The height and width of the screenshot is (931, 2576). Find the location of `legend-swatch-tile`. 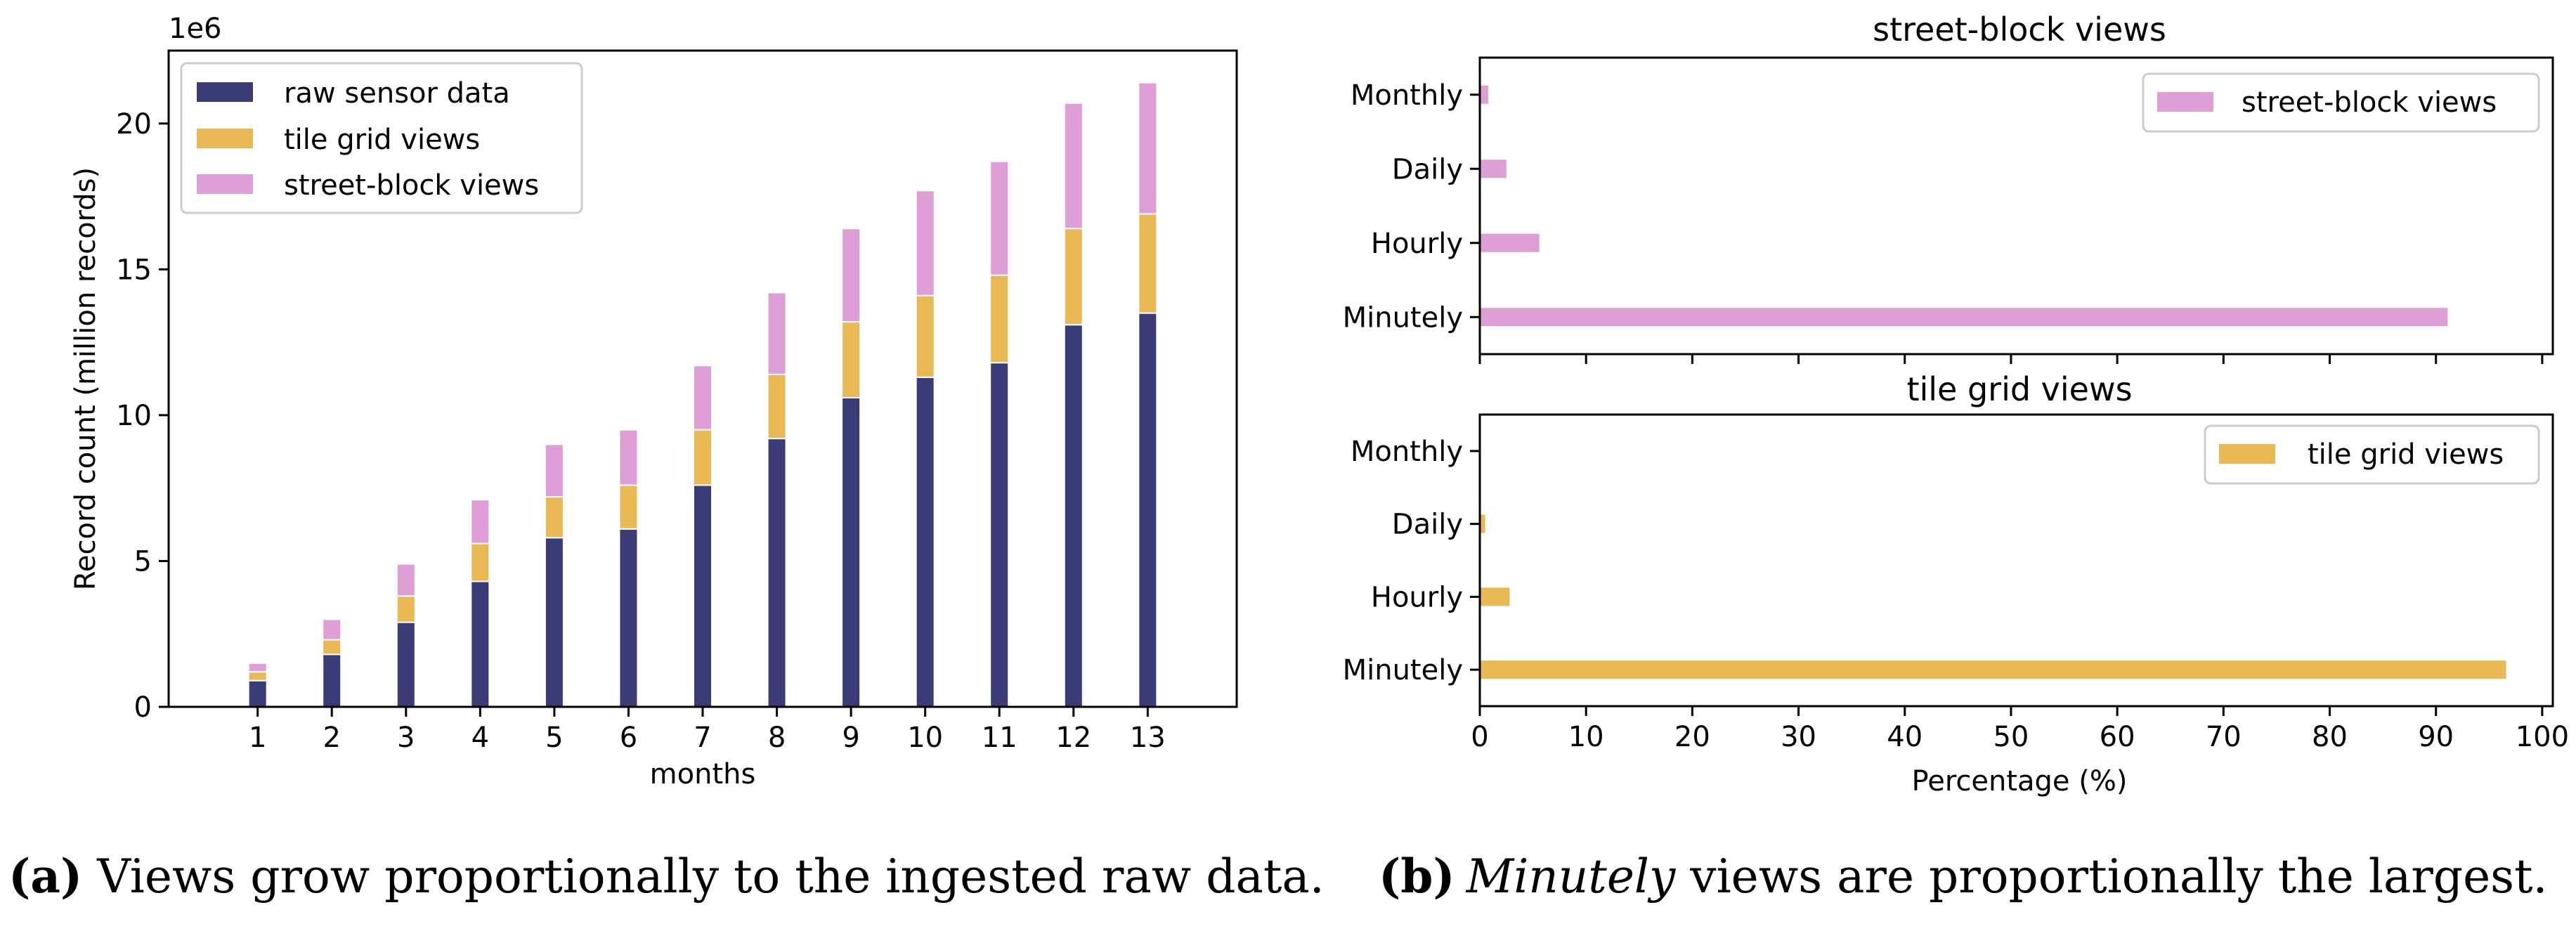

legend-swatch-tile is located at coordinates (225, 138).